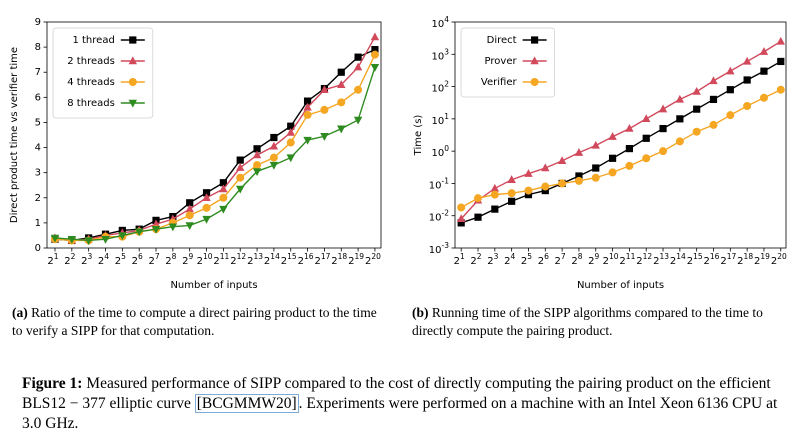 This screenshot has width=794, height=441. Describe the element at coordinates (440, 151) in the screenshot. I see `y-tick-label: 10⁰` at that location.